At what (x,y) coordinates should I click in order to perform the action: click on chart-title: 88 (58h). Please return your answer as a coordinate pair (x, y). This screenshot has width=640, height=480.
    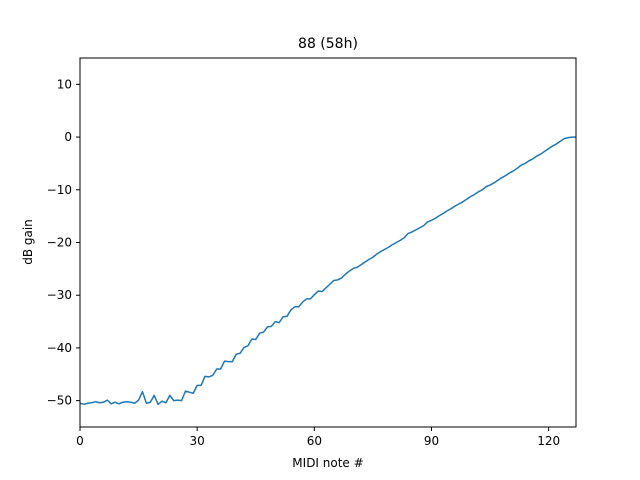
    Looking at the image, I should click on (328, 44).